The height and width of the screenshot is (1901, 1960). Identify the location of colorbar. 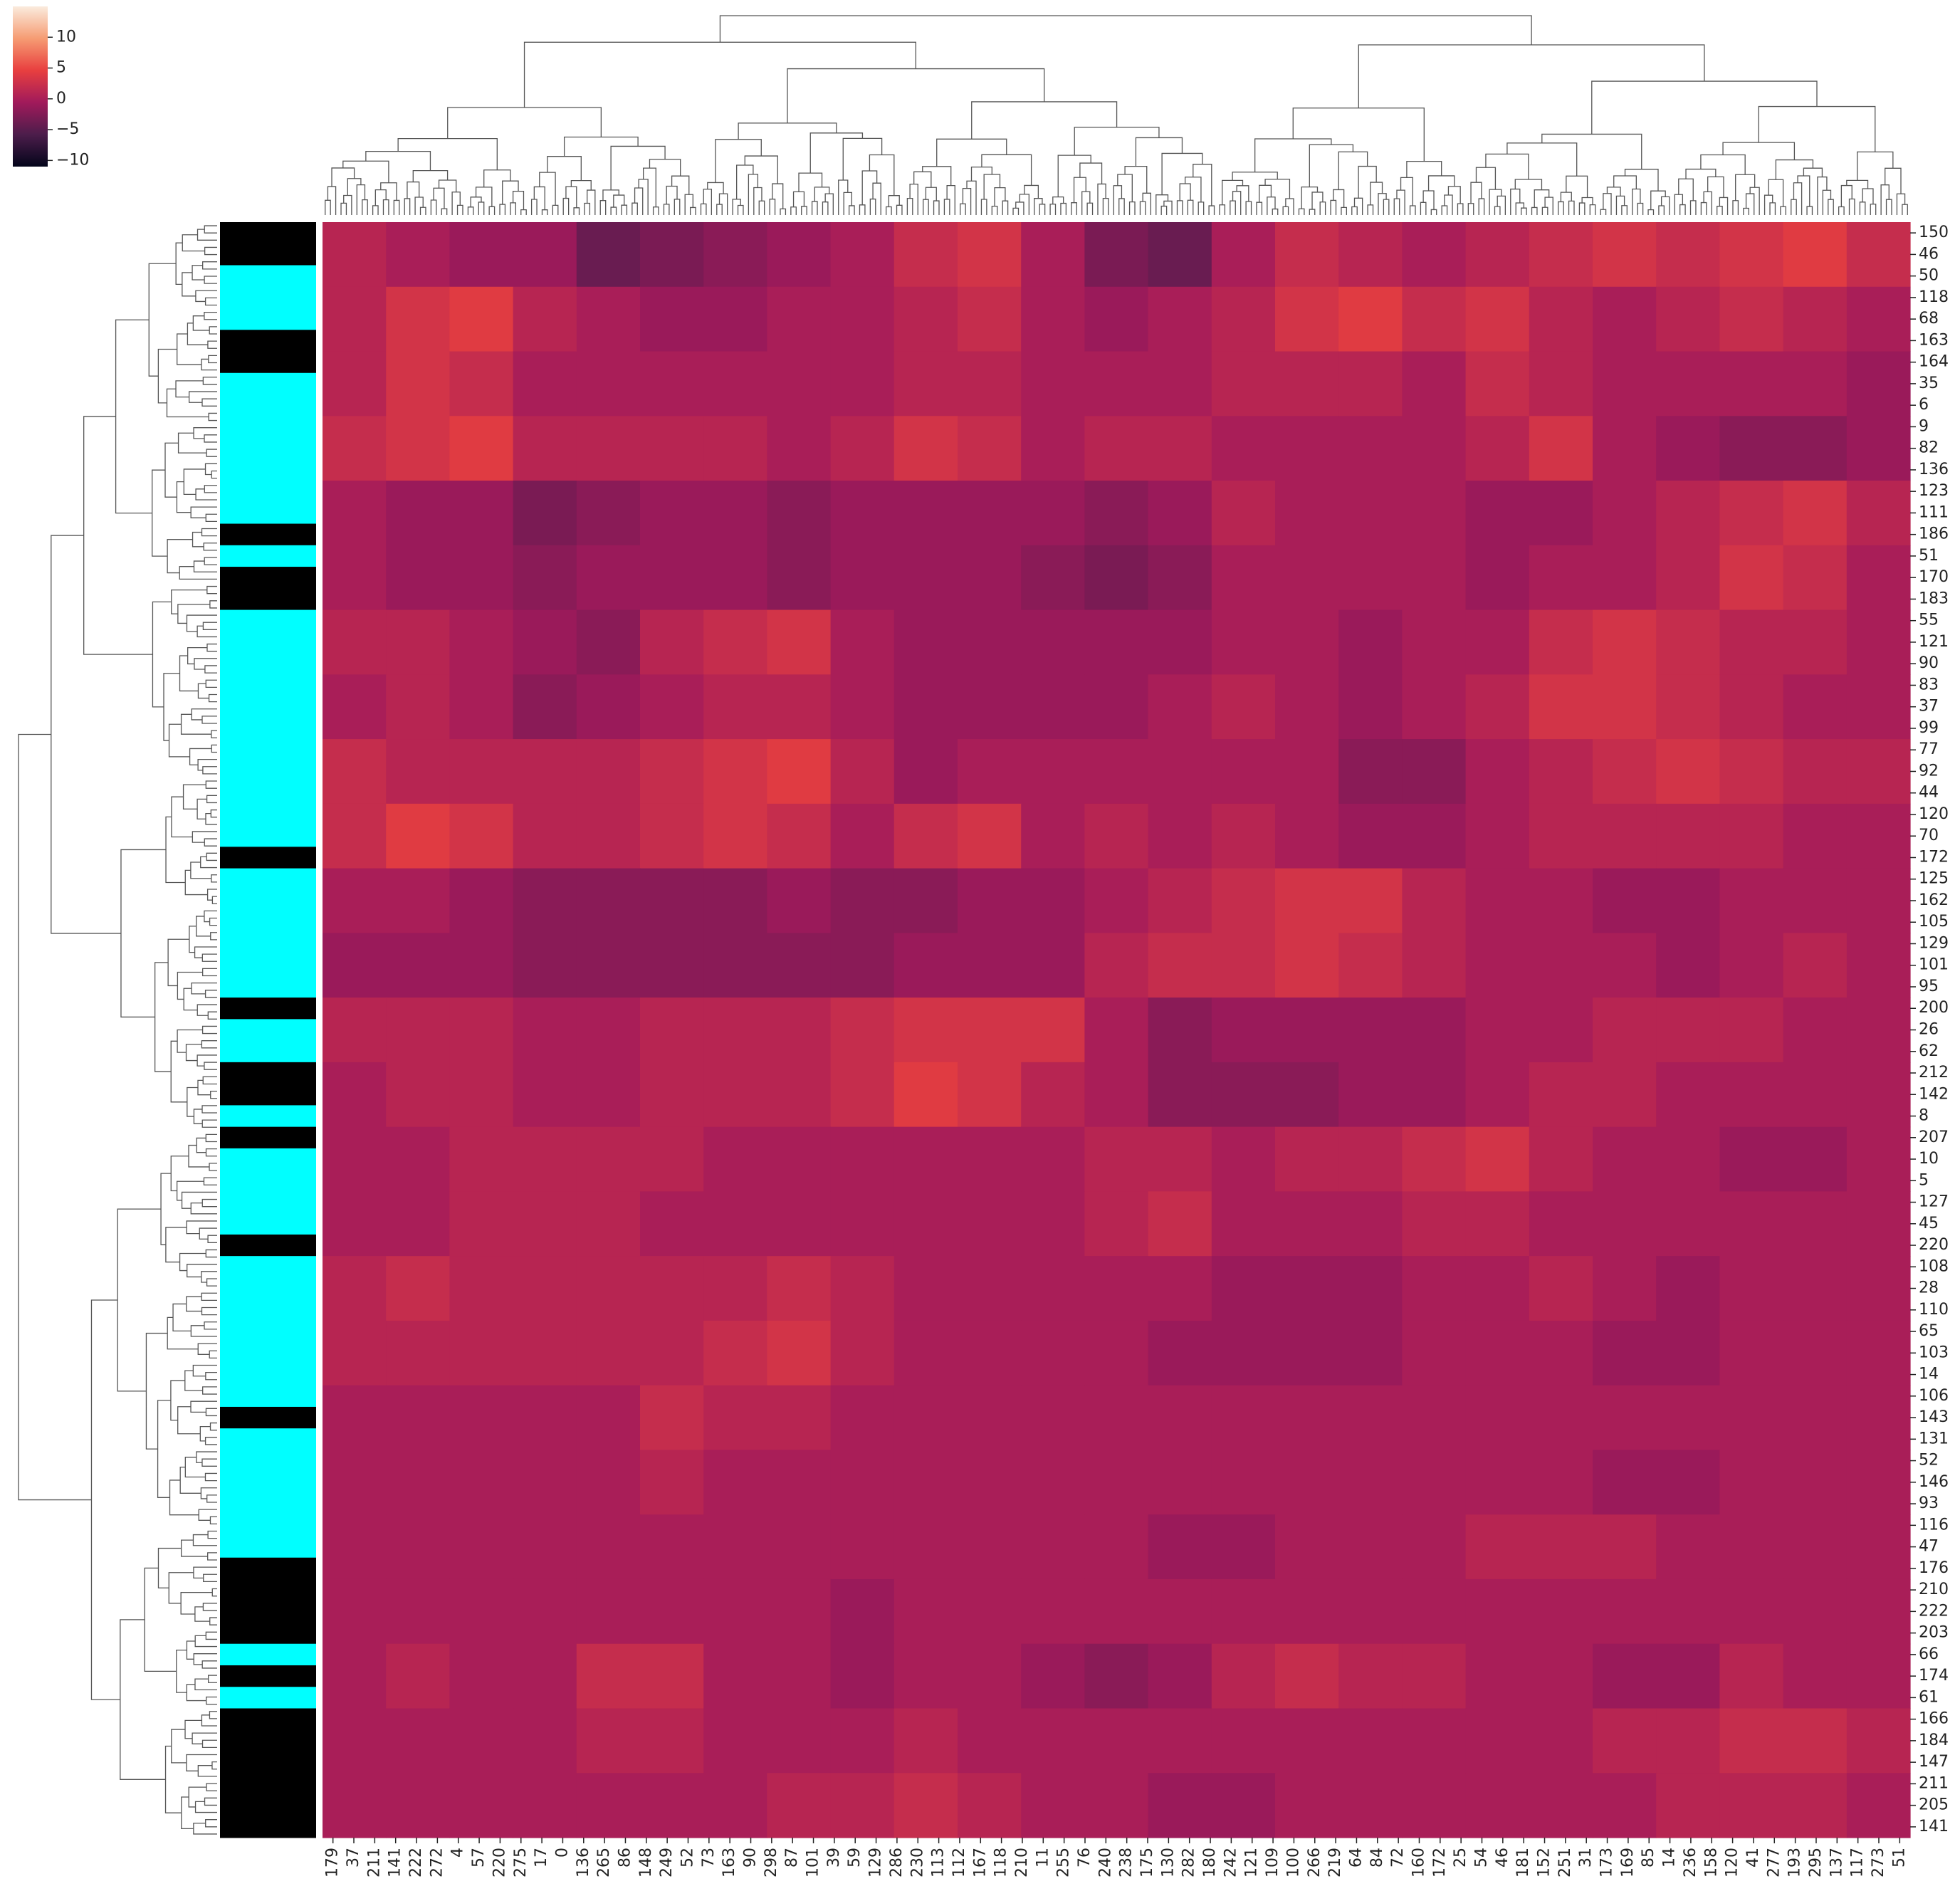
(30, 86).